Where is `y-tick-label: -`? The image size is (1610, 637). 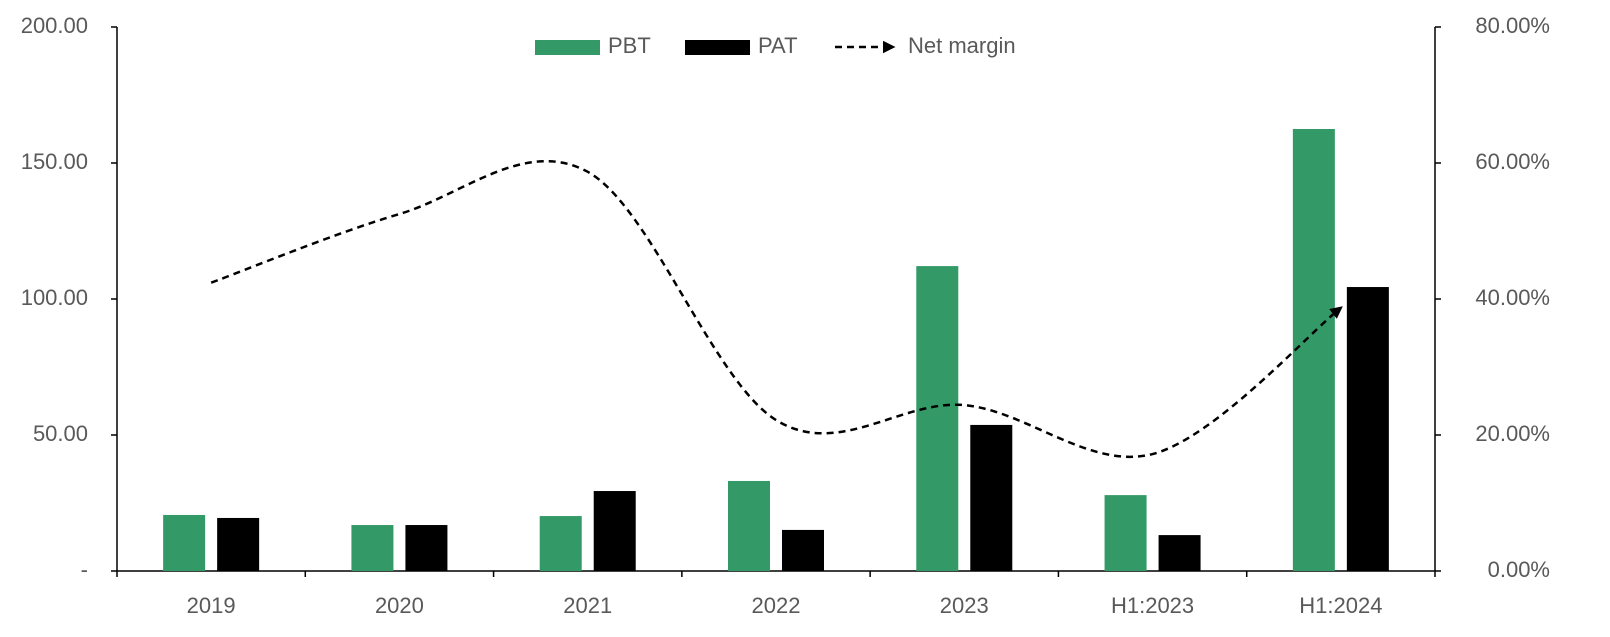 y-tick-label: - is located at coordinates (84, 569).